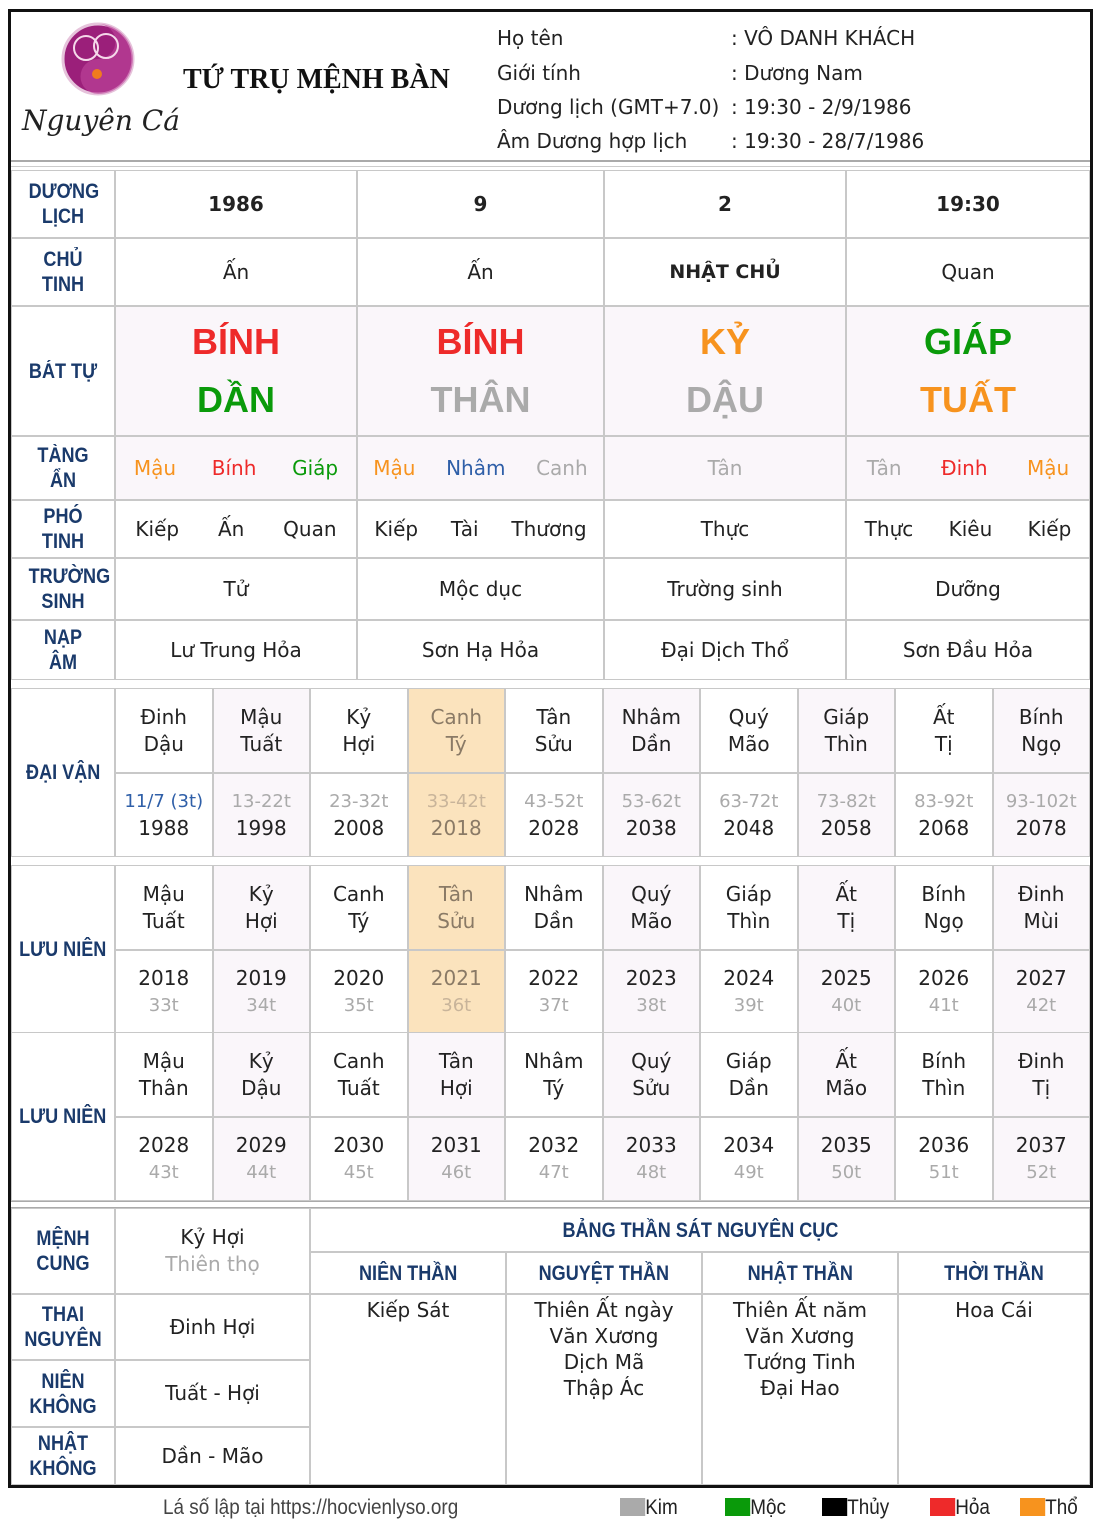 The image size is (1100, 1528). I want to click on info-label: Âm Dương hợp lịch, so click(592, 141).